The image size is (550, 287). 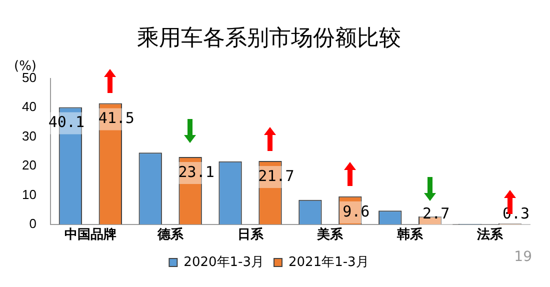 What do you see at coordinates (196, 171) in the screenshot?
I see `data-label: 23.1` at bounding box center [196, 171].